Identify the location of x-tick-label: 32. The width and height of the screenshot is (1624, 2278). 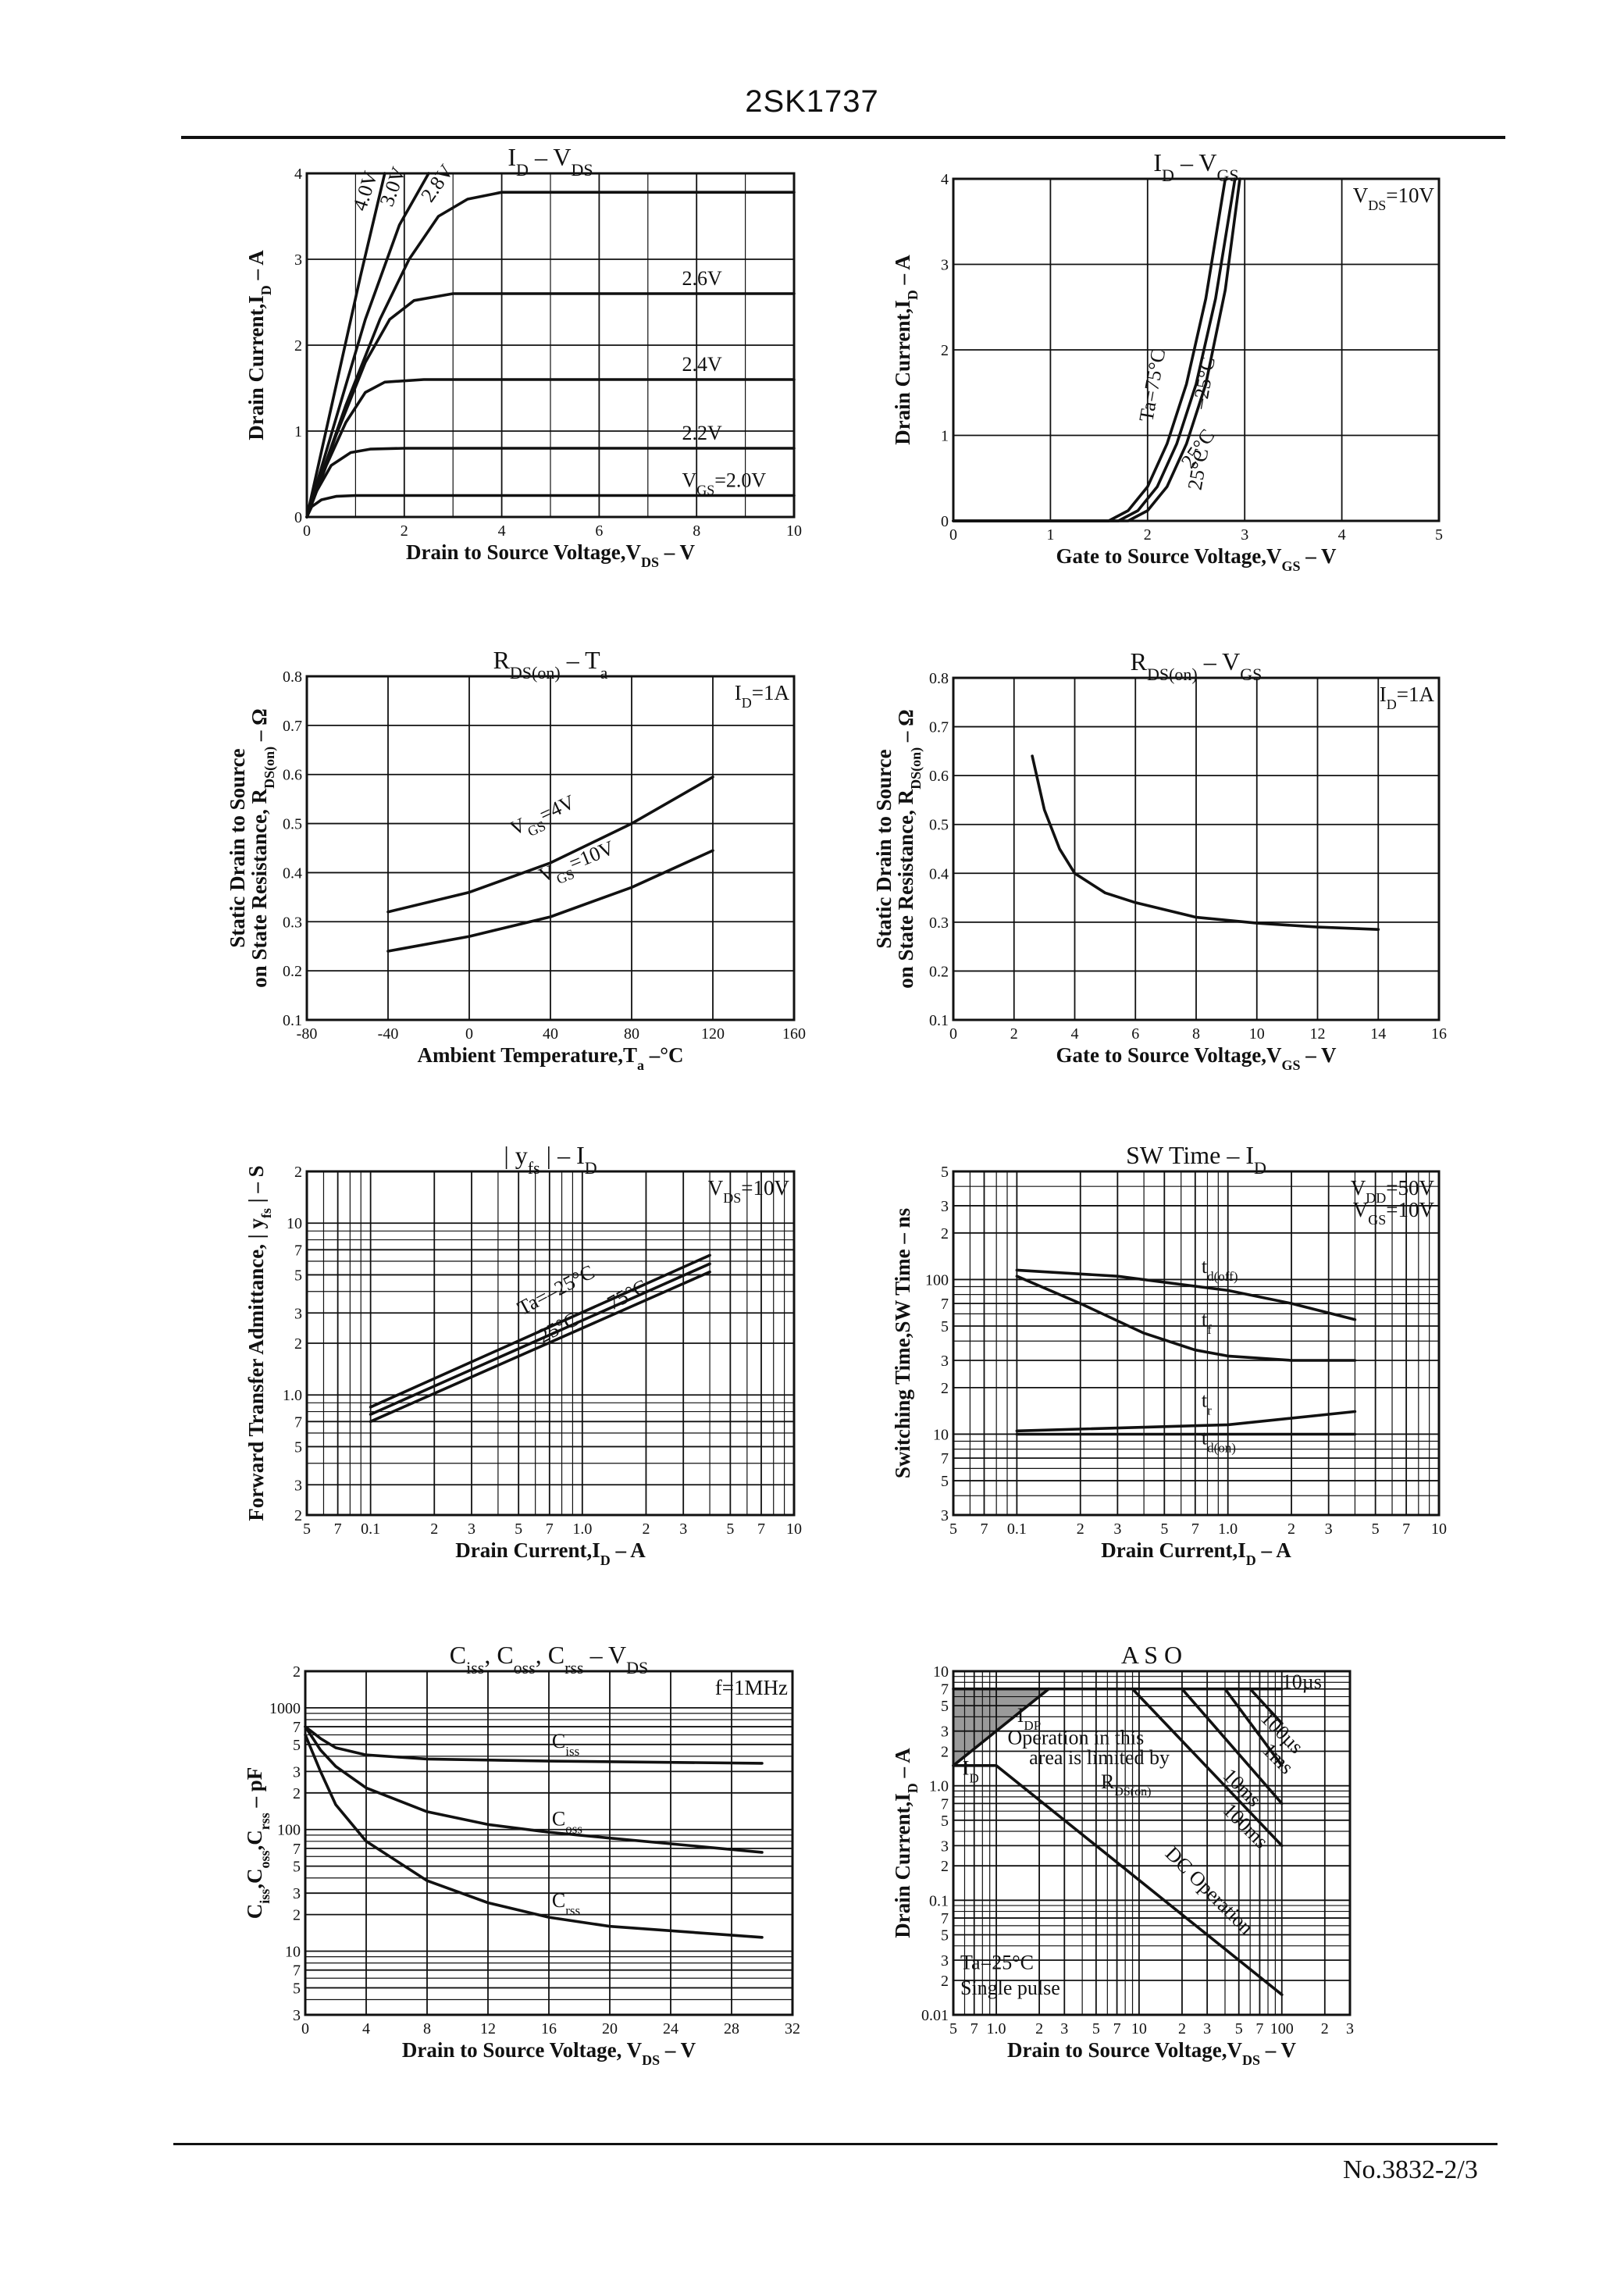
(792, 2028).